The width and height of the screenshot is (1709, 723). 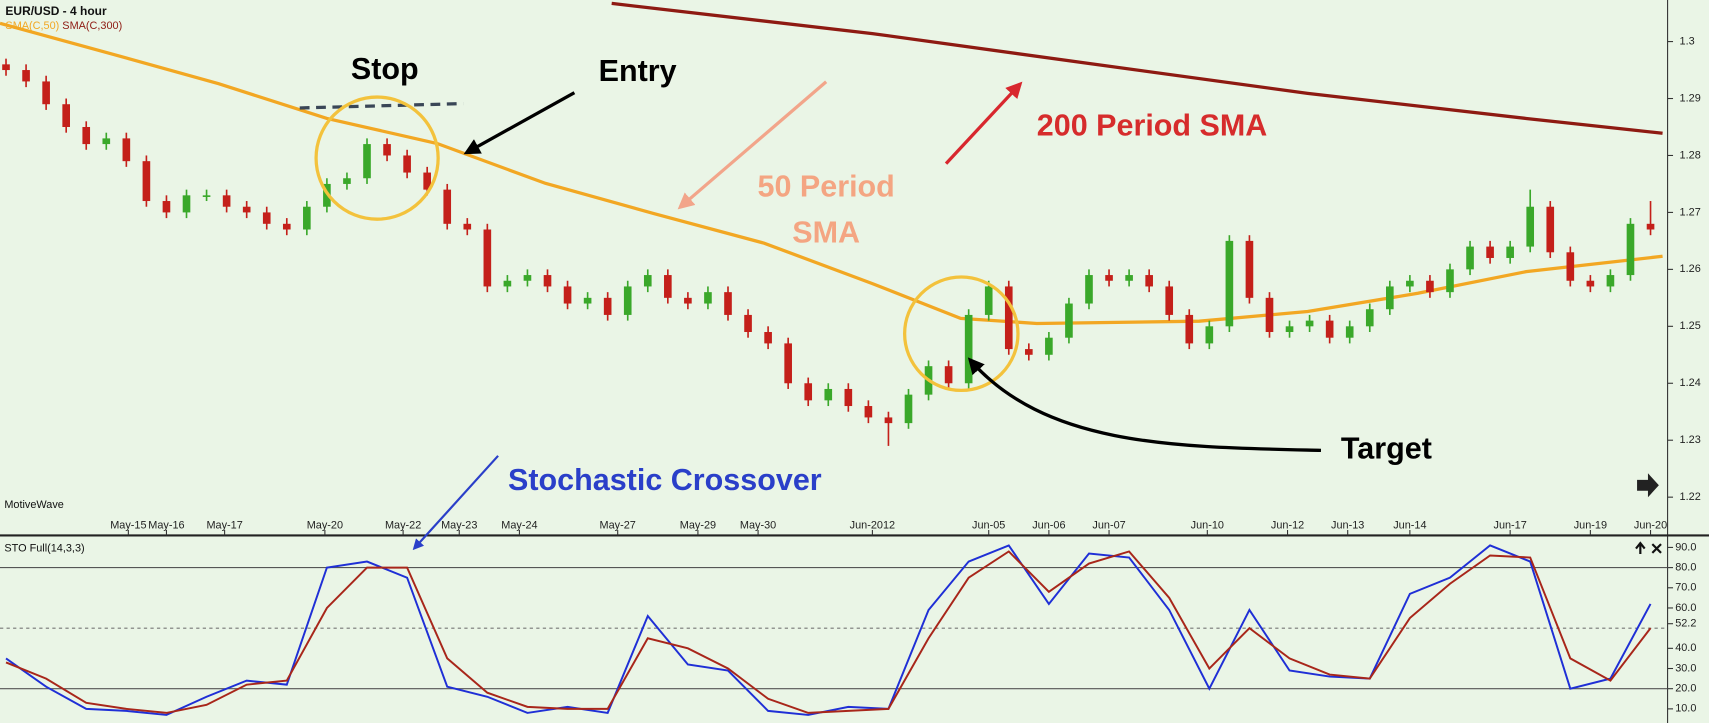 What do you see at coordinates (377, 158) in the screenshot?
I see `entry-circle` at bounding box center [377, 158].